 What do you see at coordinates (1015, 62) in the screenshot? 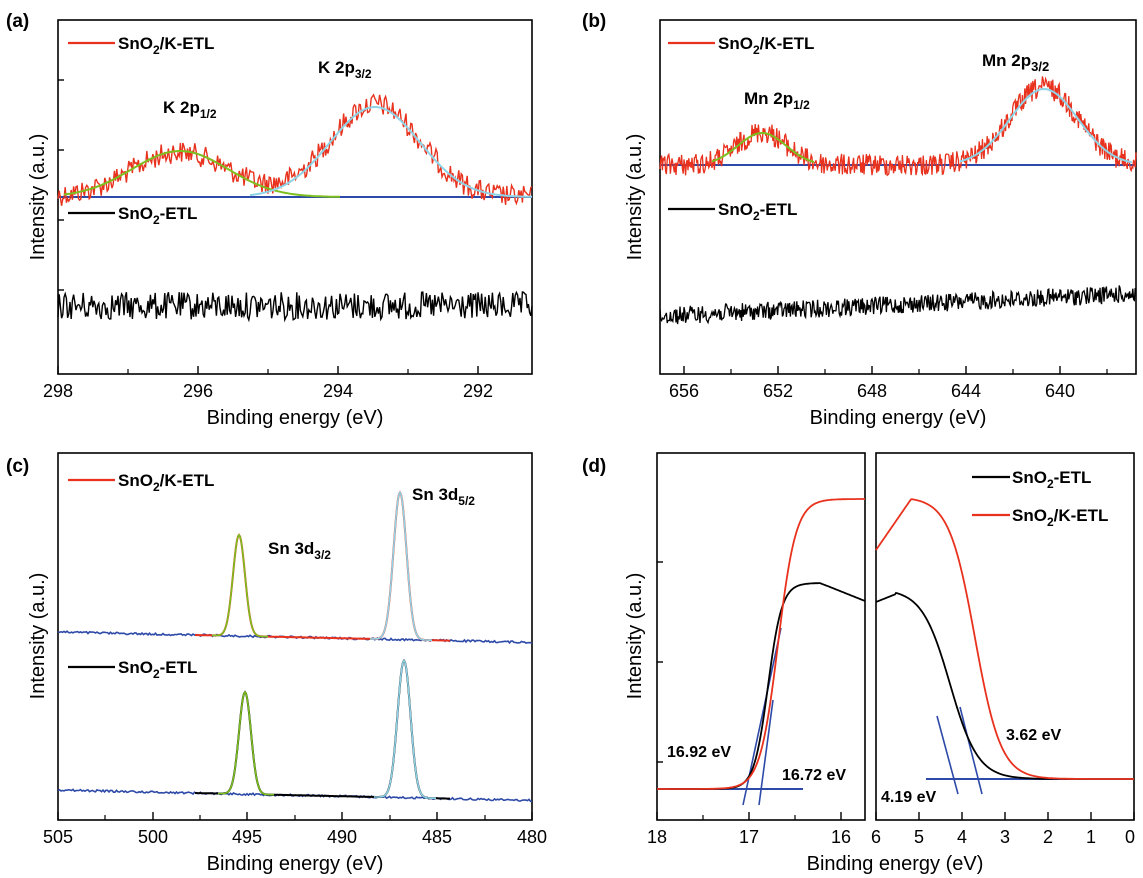
I see `peak-label: Mn 2p3/2` at bounding box center [1015, 62].